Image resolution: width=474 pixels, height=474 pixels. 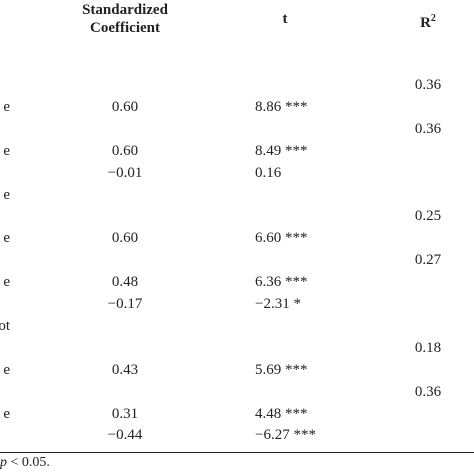 What do you see at coordinates (281, 106) in the screenshot?
I see `cell-t: 8.86 ***` at bounding box center [281, 106].